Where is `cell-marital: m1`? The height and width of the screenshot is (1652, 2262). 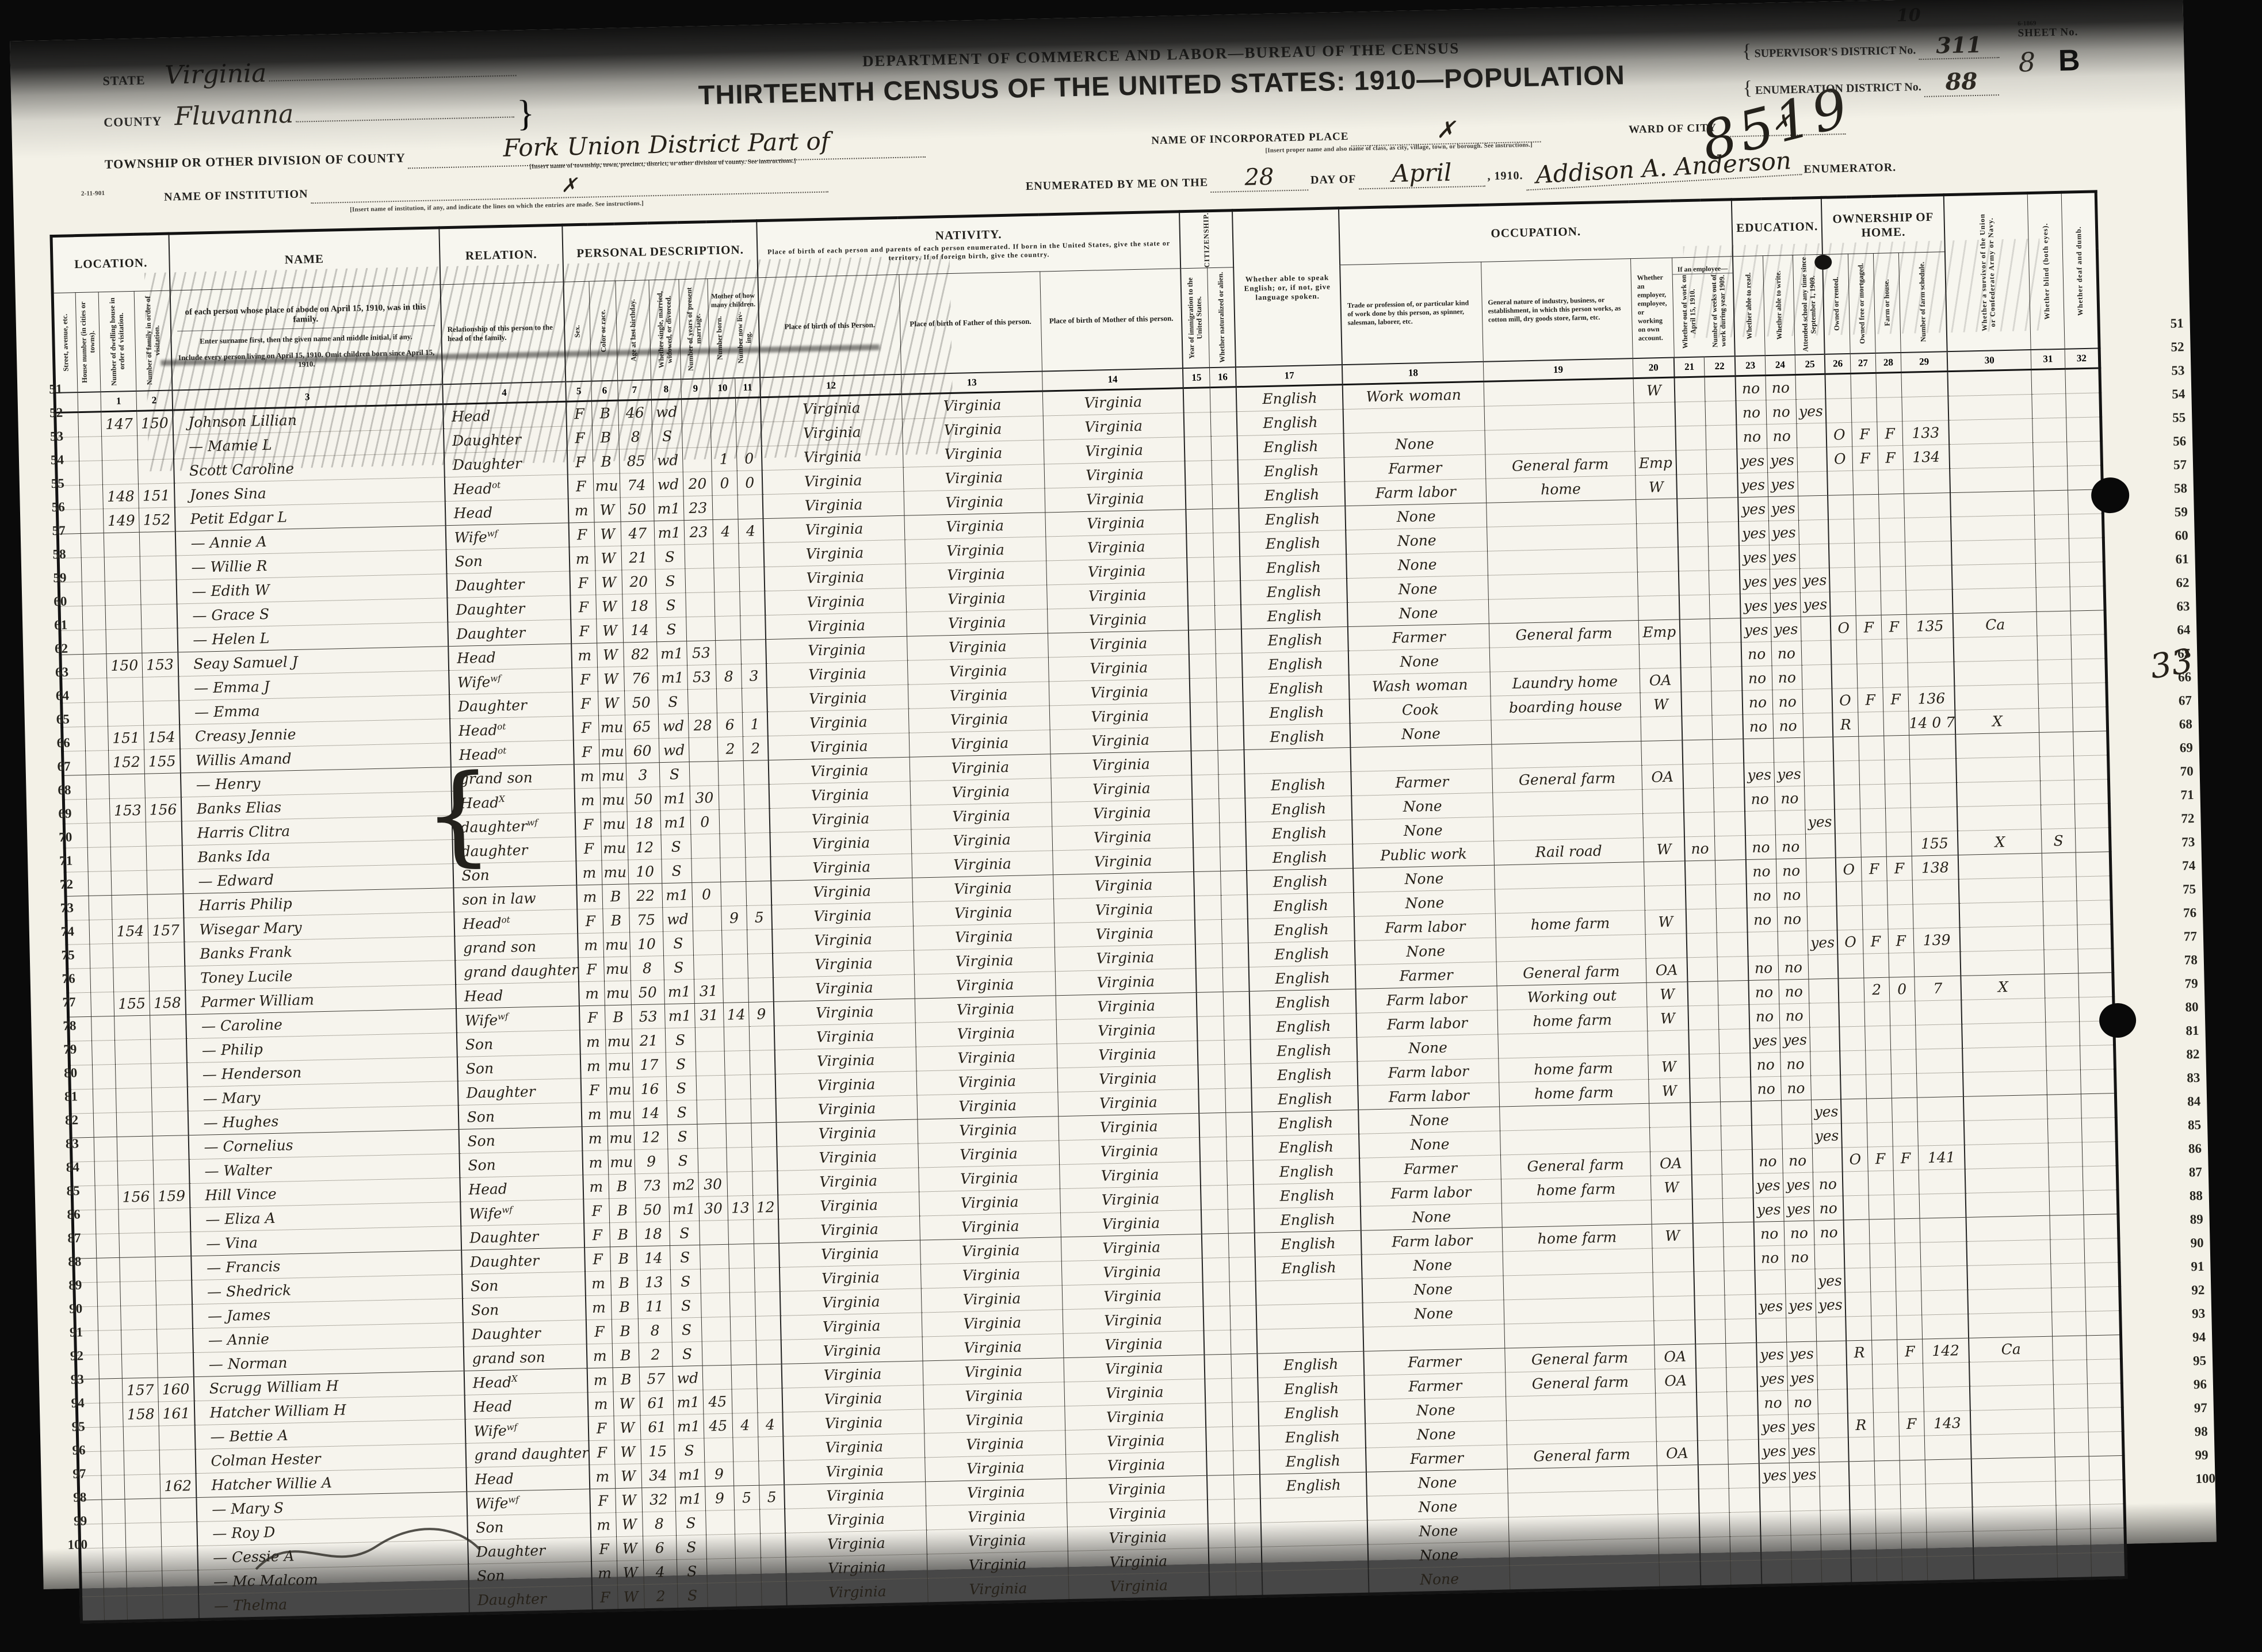 cell-marital: m1 is located at coordinates (679, 991).